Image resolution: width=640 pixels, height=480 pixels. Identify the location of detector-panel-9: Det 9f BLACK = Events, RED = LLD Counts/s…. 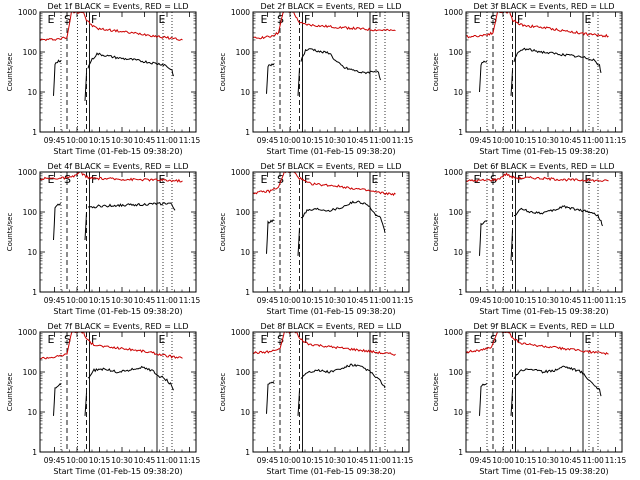
(529, 399).